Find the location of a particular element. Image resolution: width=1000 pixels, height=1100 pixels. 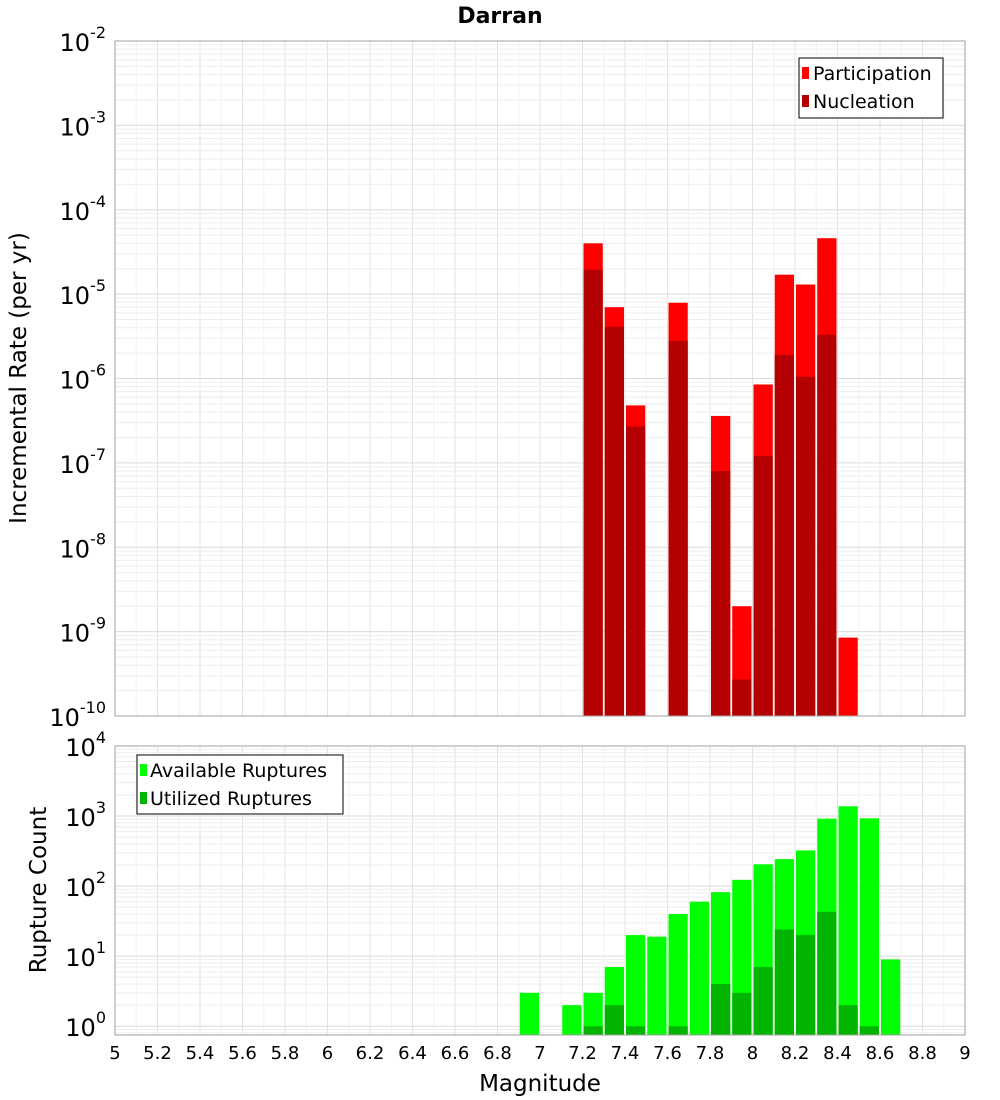

rate-y-ticks: 10⁻¹⁰ 10⁻⁹ 10⁻⁸ 10⁻⁷ 10⁻⁶ 10⁻⁵ 10⁻⁴ 10⁻³ 10⁻² is located at coordinates (77, 377).